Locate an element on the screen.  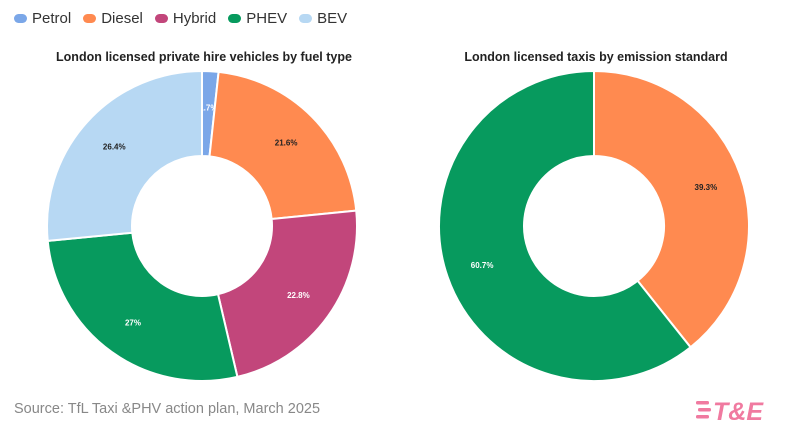
slice-phv-phev is located at coordinates (142, 306).